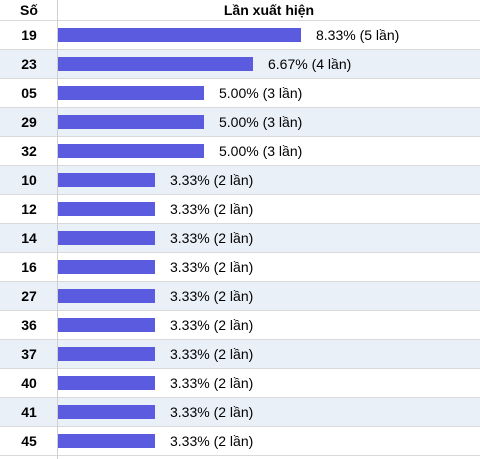  I want to click on frequency-column-header: Lần xuất hiện, so click(269, 10).